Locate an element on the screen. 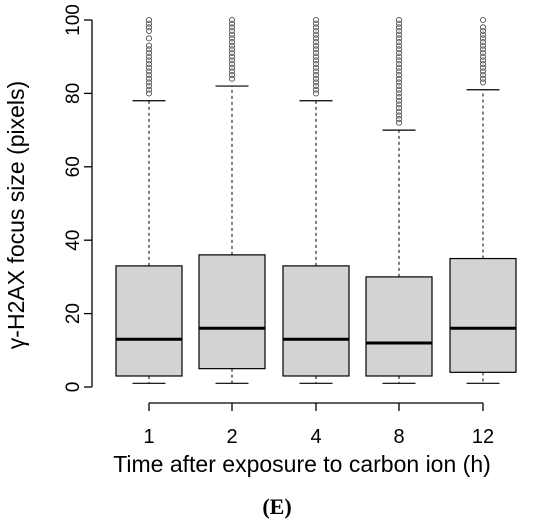 The width and height of the screenshot is (550, 526). x-axis: 1 2 4 8 12 is located at coordinates (318, 425).